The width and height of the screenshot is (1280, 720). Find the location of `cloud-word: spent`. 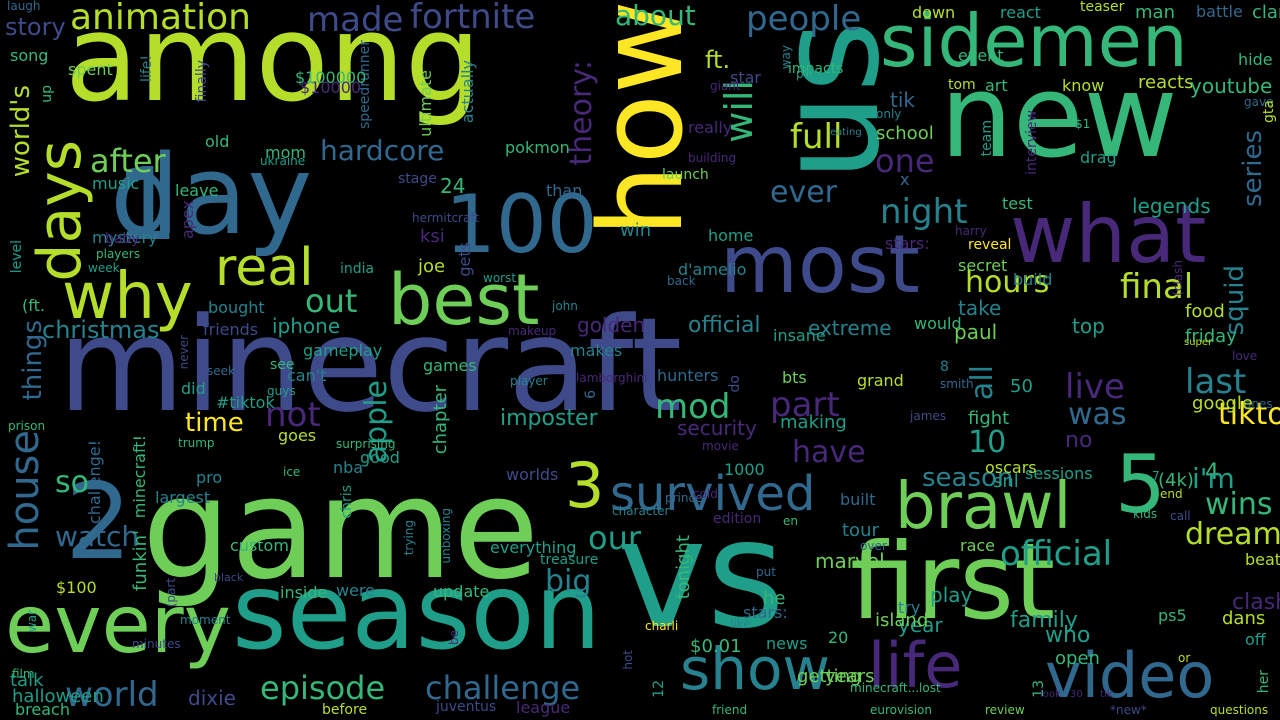

cloud-word: spent is located at coordinates (90, 69).